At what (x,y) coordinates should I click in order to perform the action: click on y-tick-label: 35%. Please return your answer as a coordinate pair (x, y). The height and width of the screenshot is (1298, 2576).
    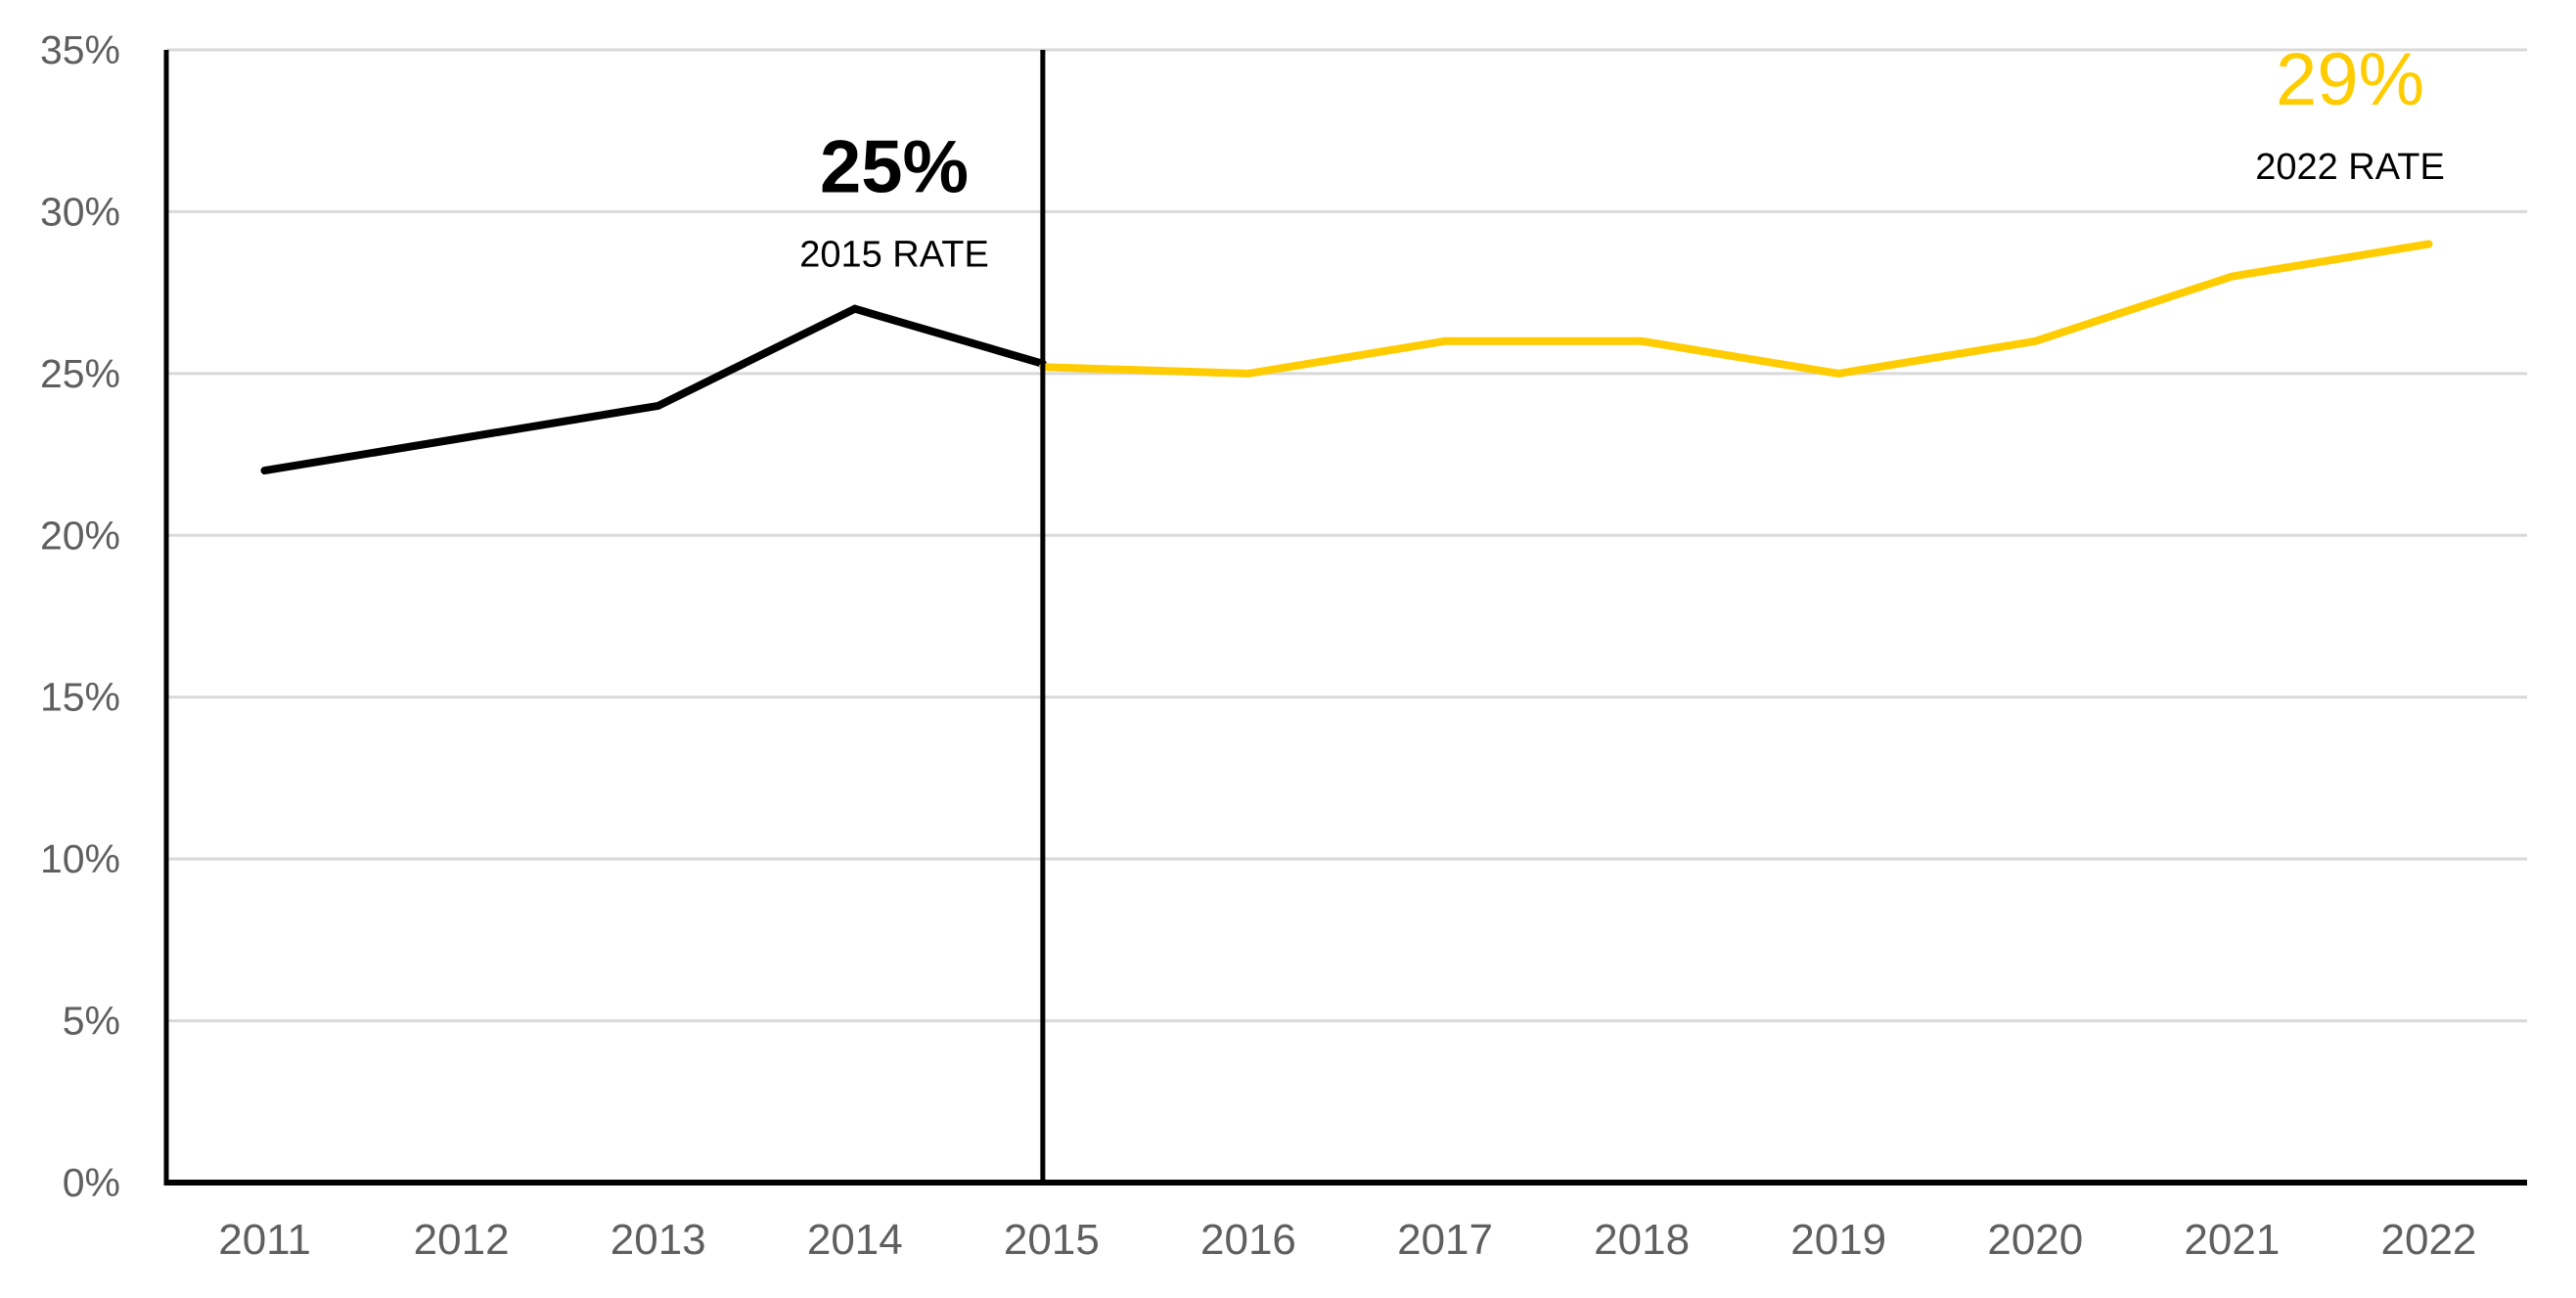
    Looking at the image, I should click on (80, 50).